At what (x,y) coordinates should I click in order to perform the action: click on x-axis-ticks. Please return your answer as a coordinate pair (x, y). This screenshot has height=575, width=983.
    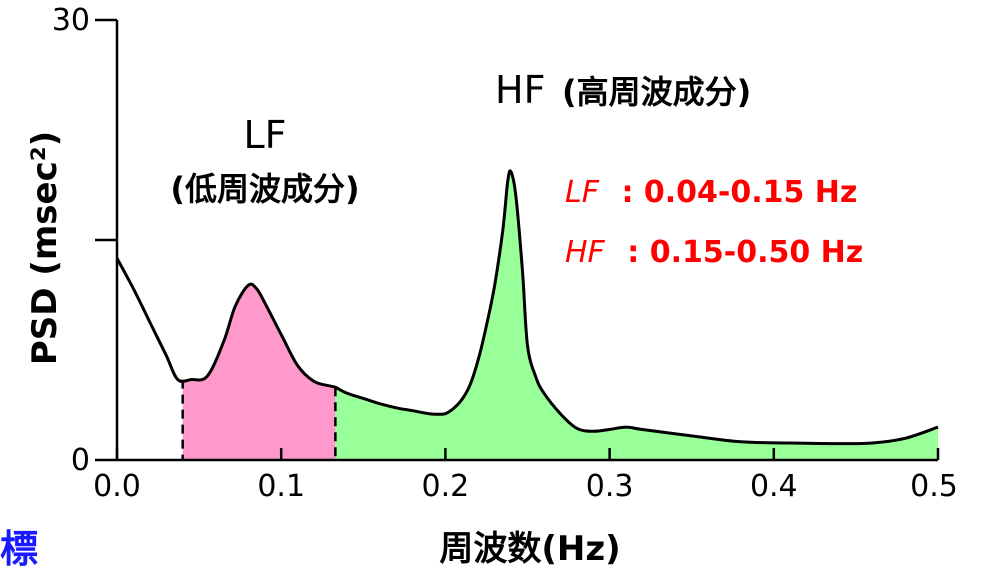
    Looking at the image, I should click on (527, 454).